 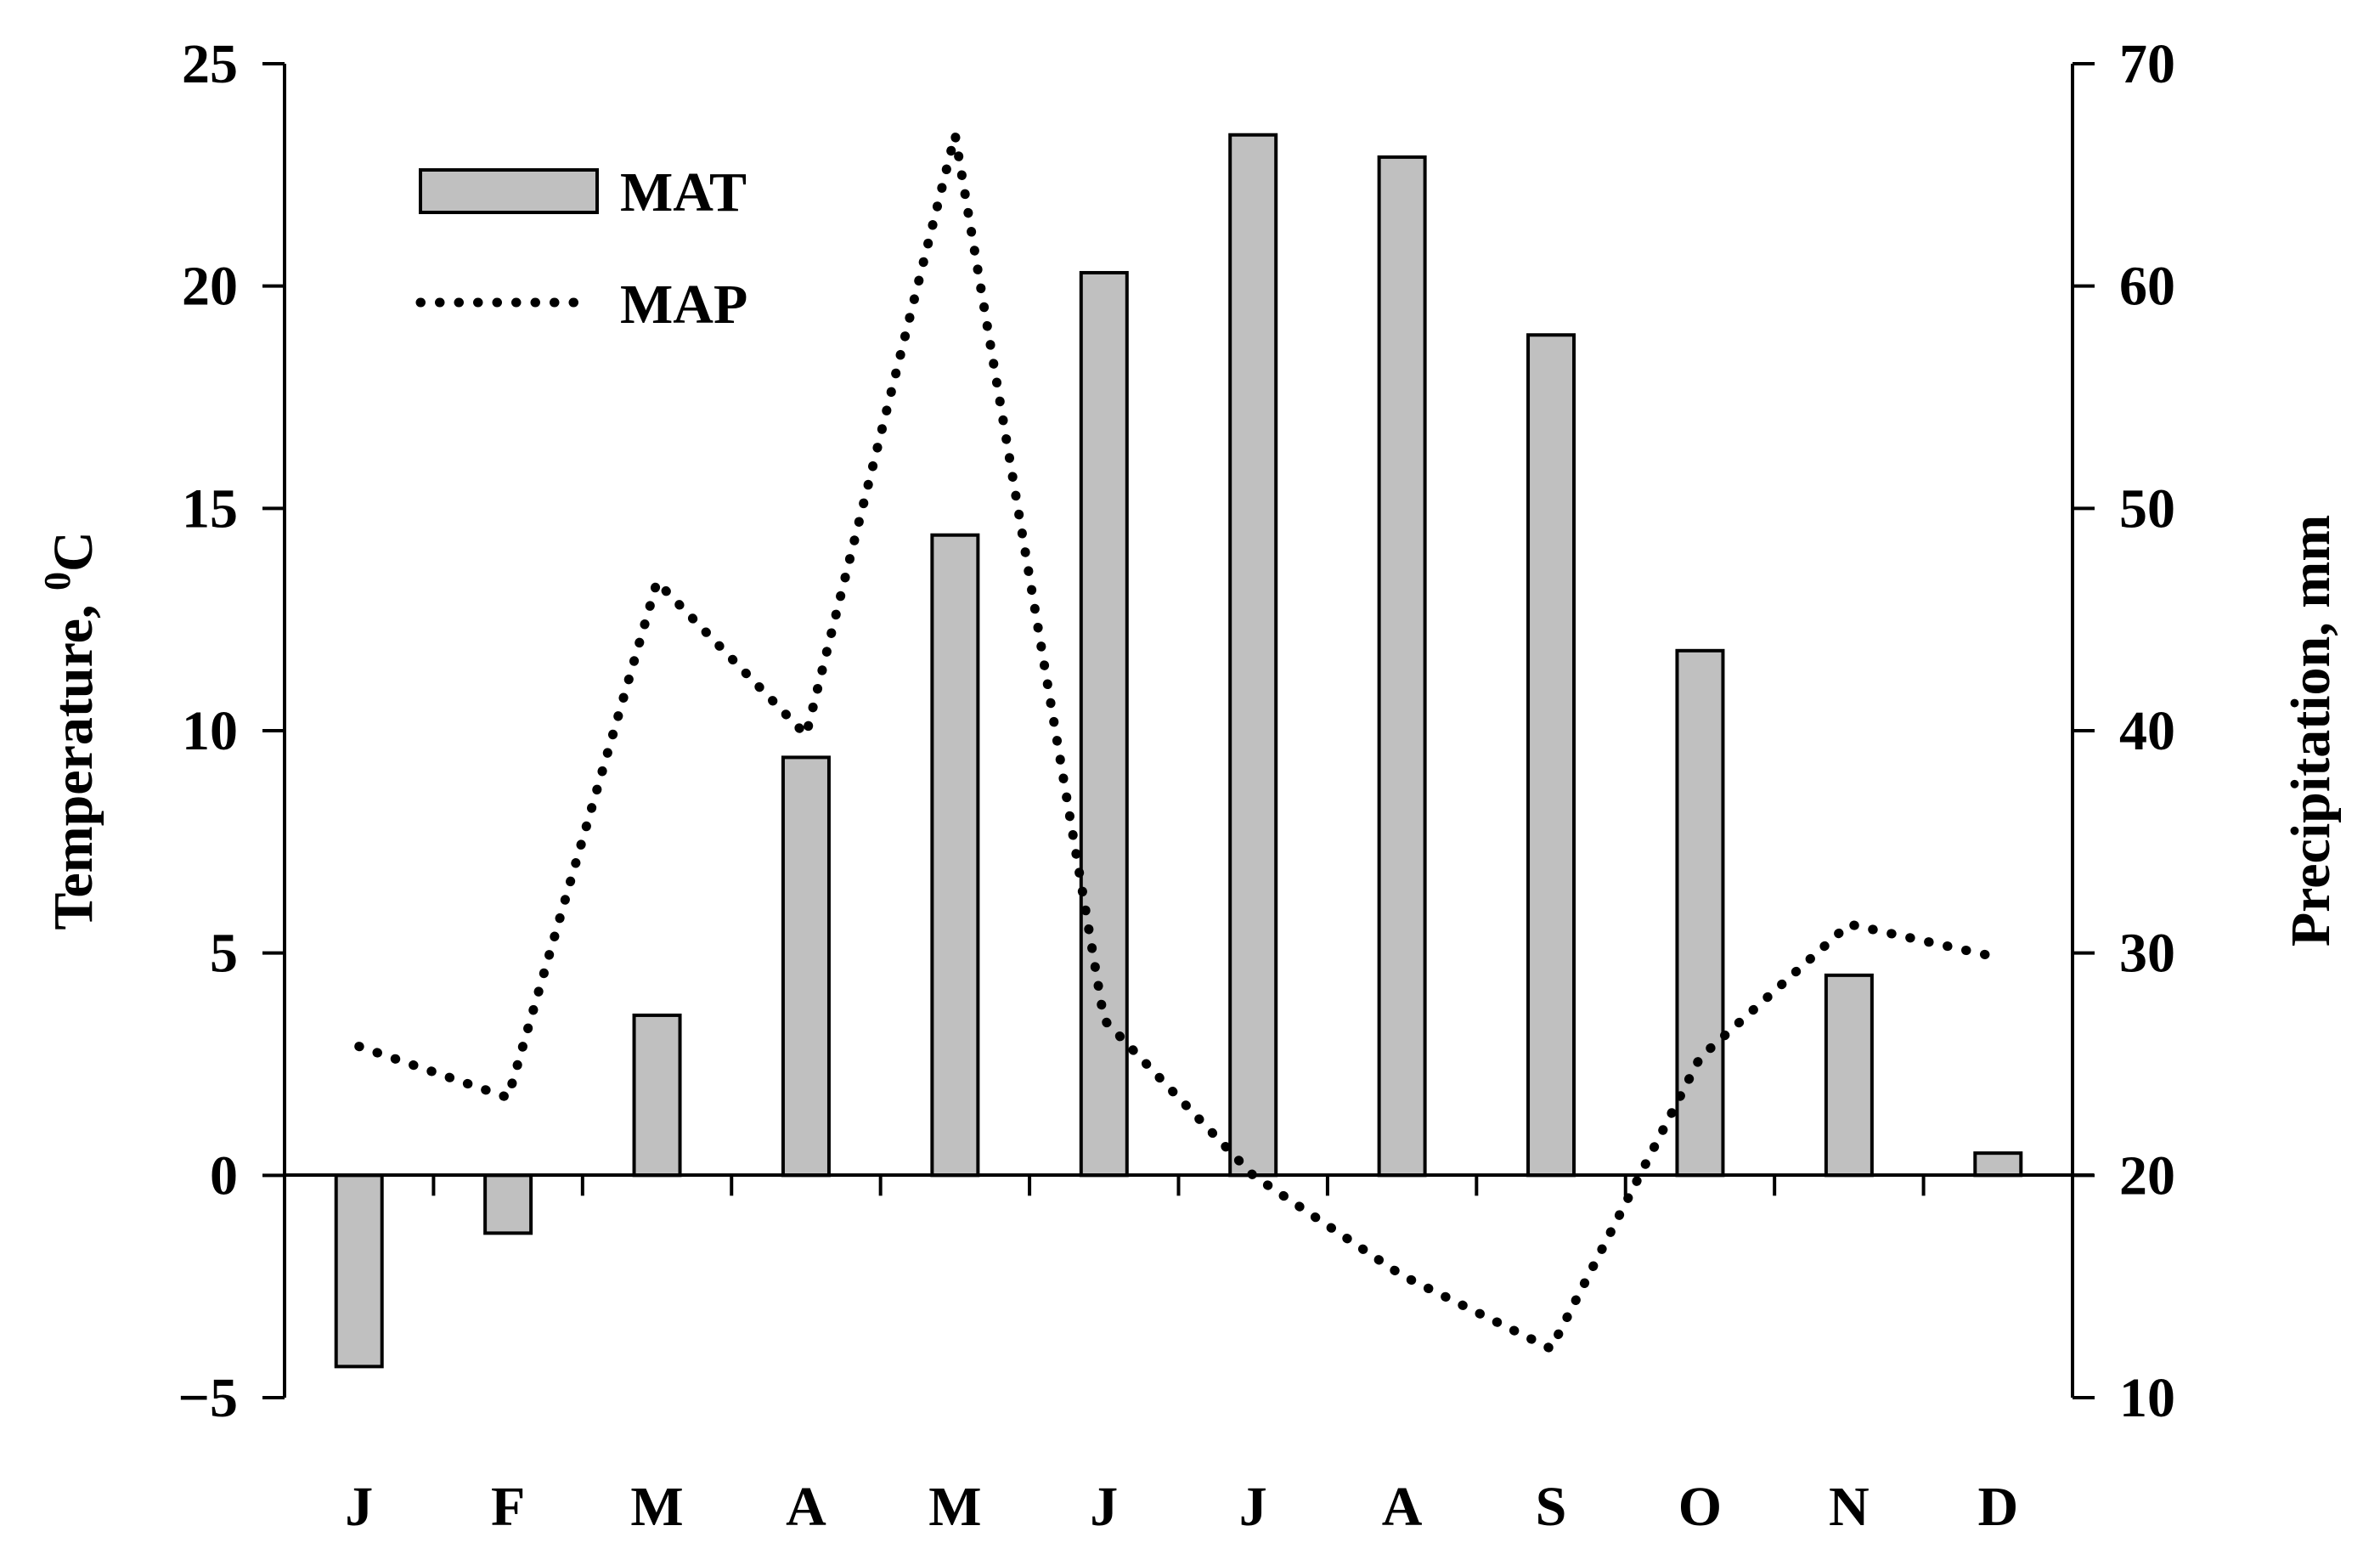 What do you see at coordinates (224, 1175) in the screenshot?
I see `left-y-tick-label: 0` at bounding box center [224, 1175].